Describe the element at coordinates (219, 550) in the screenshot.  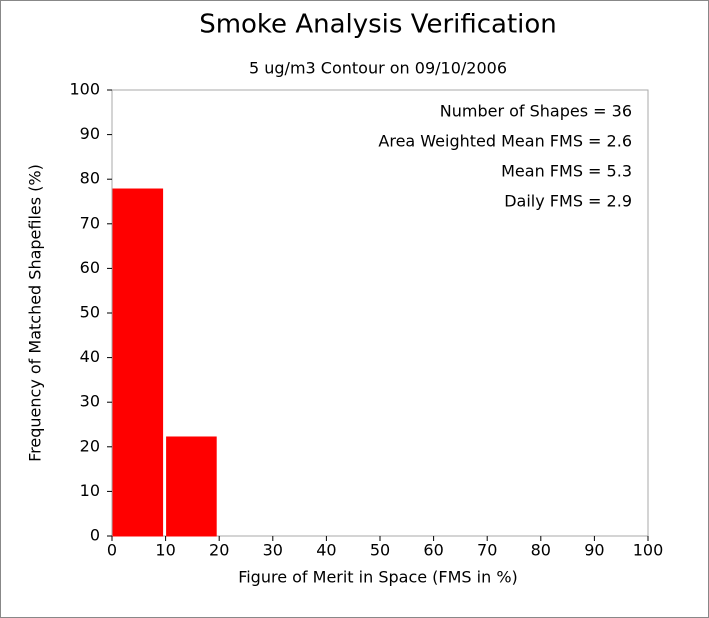
I see `x-tick-label: 20` at that location.